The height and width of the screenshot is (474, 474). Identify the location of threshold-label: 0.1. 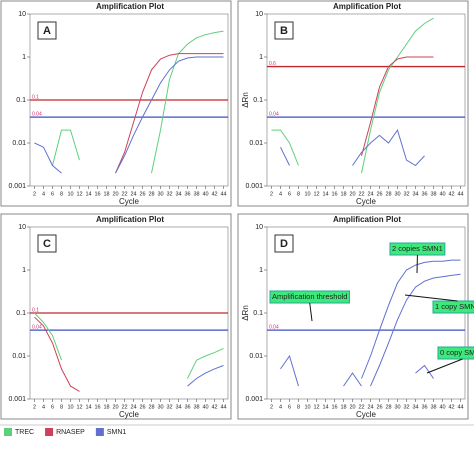
(35, 310).